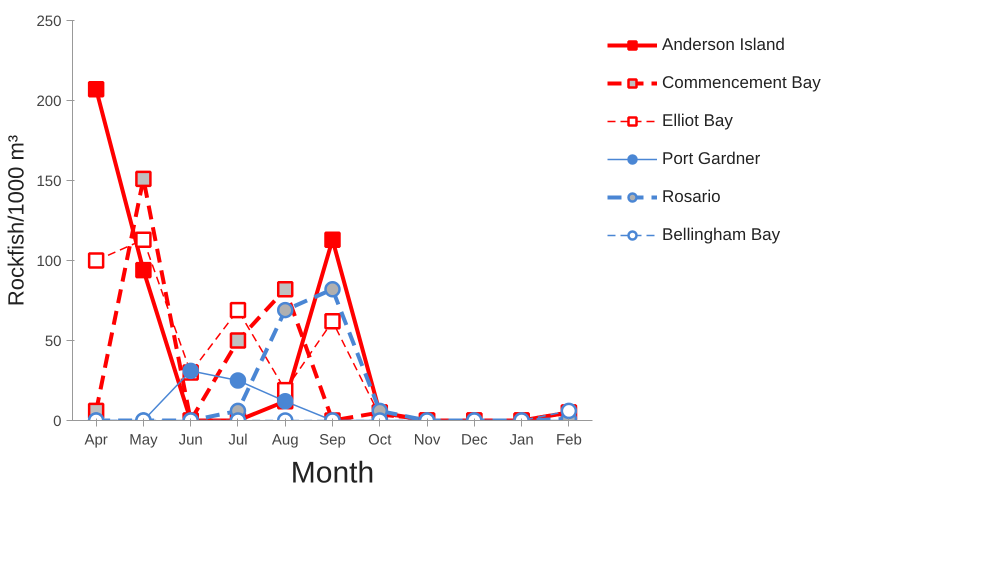 This screenshot has width=986, height=586. Describe the element at coordinates (143, 440) in the screenshot. I see `x-tick-label: May` at that location.